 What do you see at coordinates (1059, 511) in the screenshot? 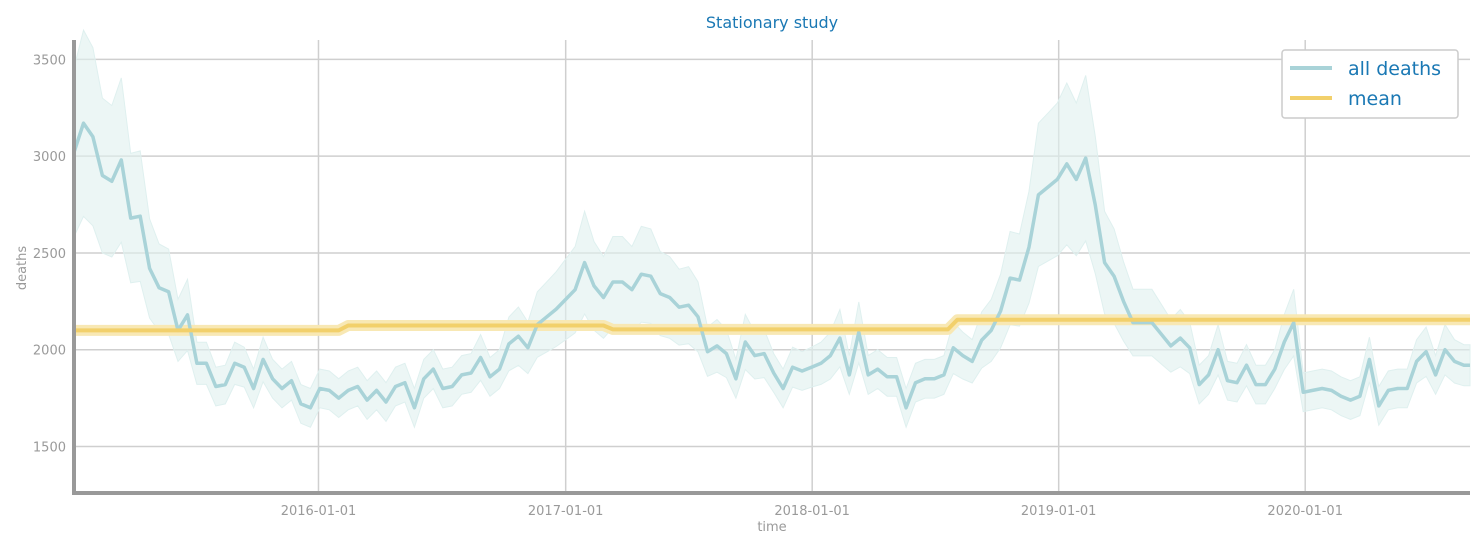
I see `x-tick-label: 2019-01-01` at bounding box center [1059, 511].